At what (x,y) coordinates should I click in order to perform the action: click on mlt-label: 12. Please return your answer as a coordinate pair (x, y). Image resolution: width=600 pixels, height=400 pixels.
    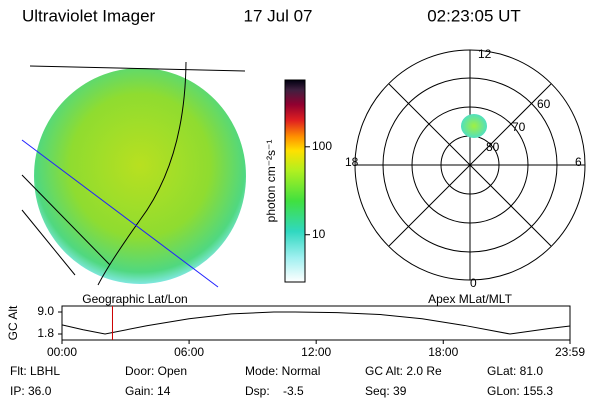
    Looking at the image, I should click on (485, 54).